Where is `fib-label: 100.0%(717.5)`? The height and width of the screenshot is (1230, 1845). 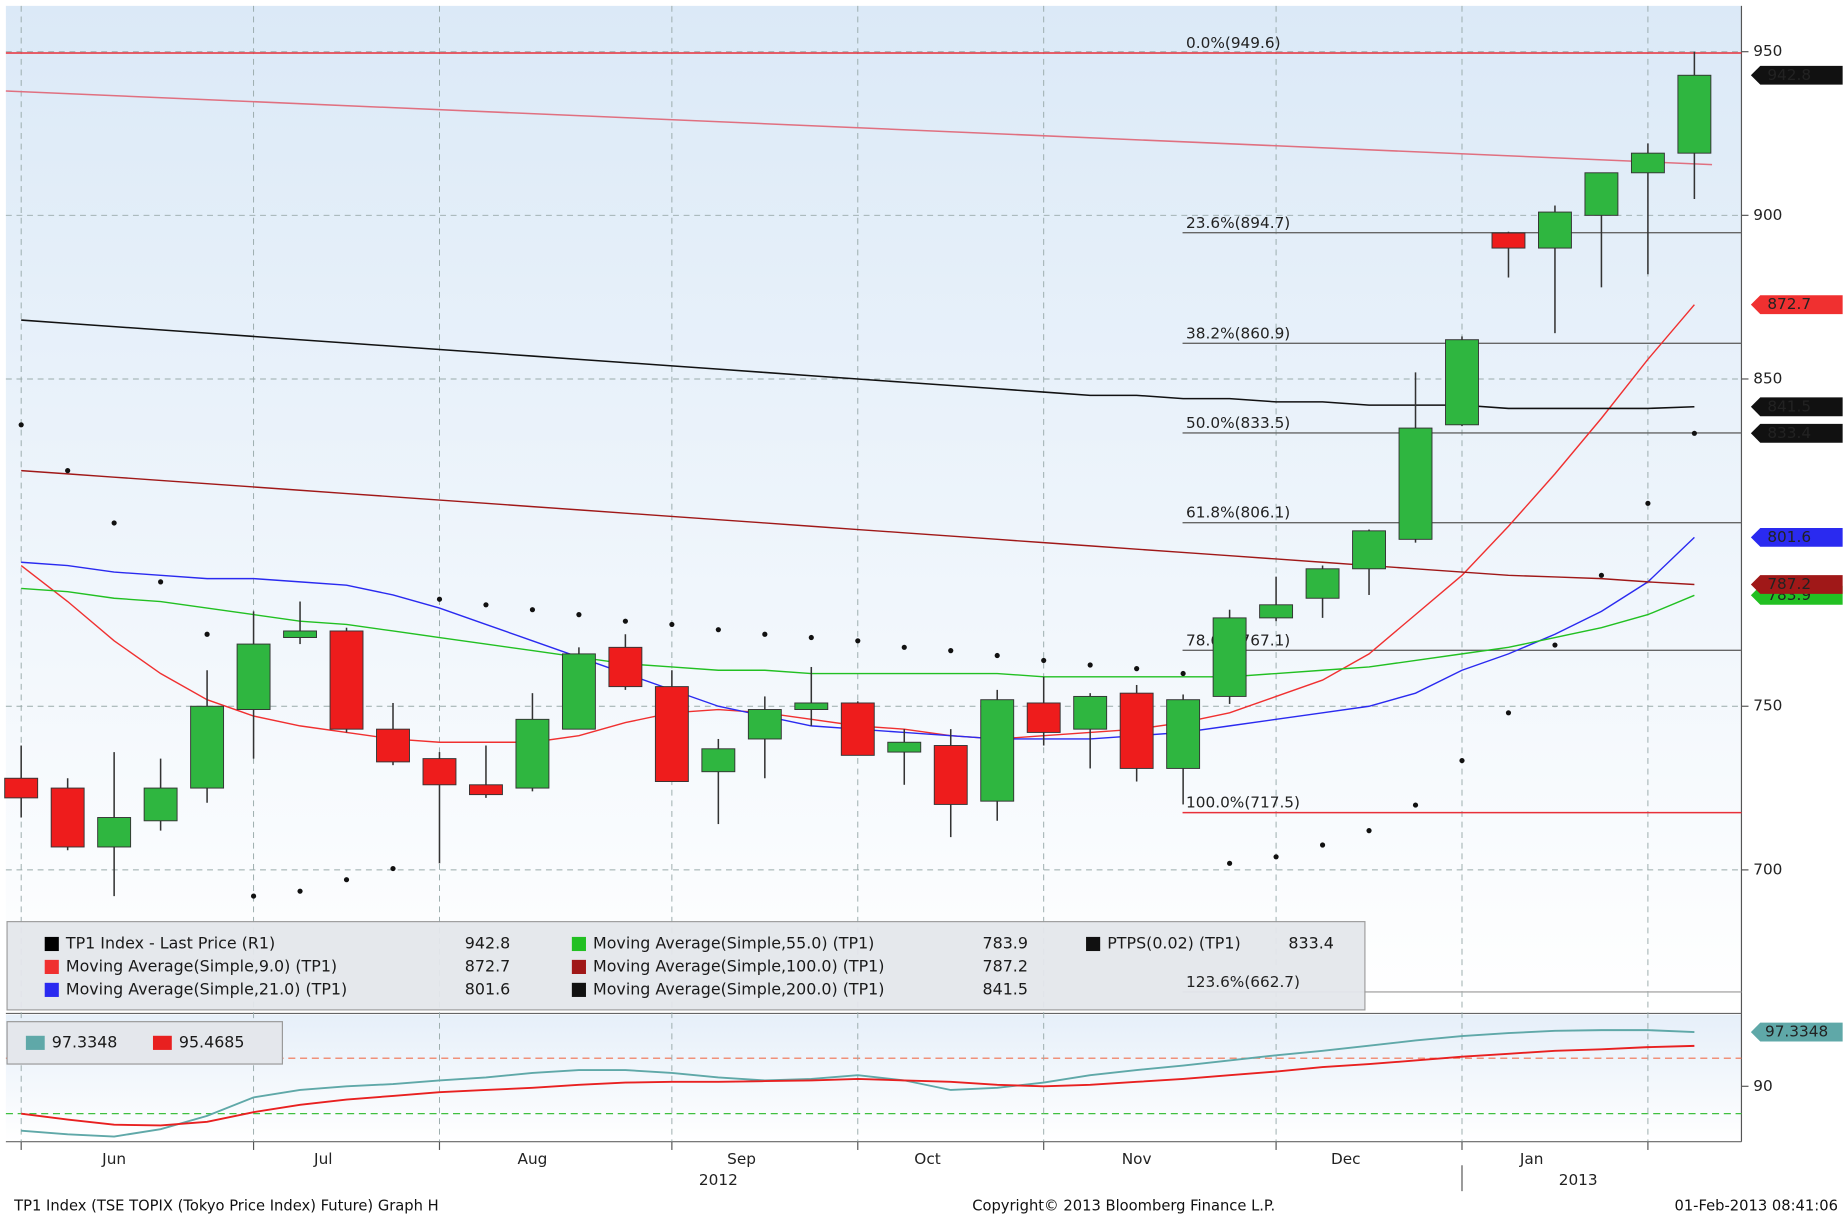
fib-label: 100.0%(717.5) is located at coordinates (1243, 803).